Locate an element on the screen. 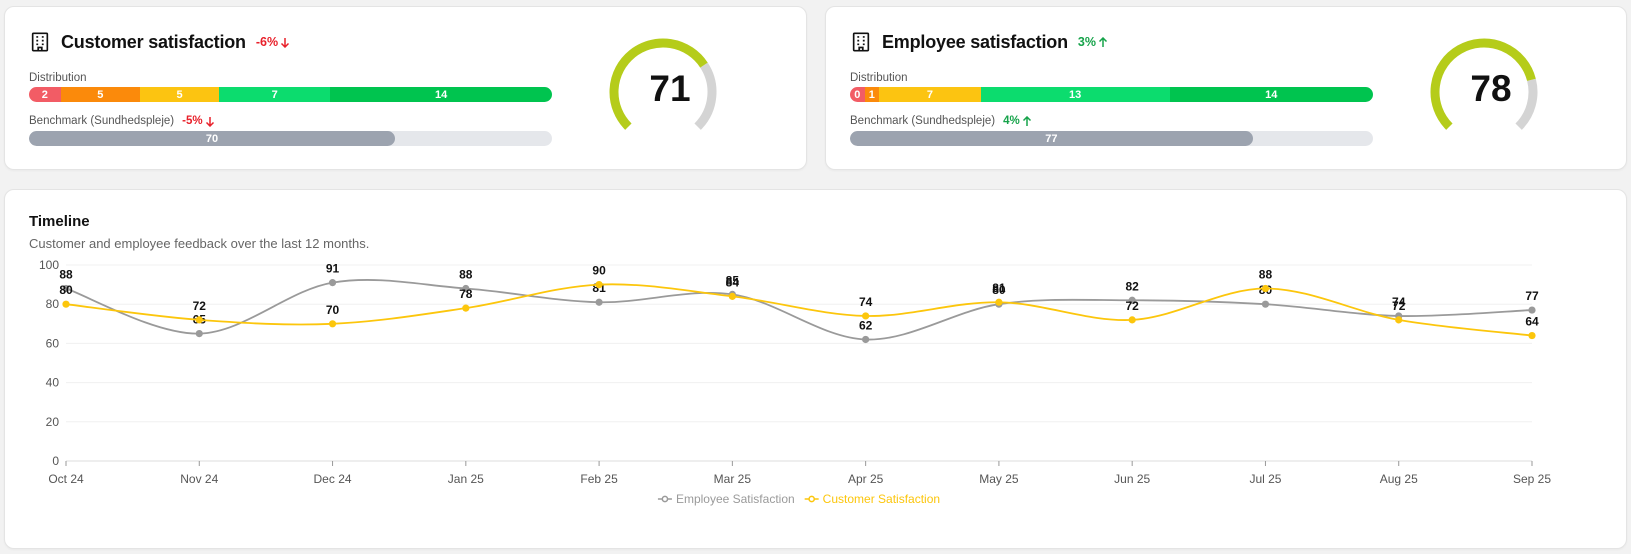 This screenshot has width=1631, height=554. customer-score-gauge: 71 is located at coordinates (670, 86).